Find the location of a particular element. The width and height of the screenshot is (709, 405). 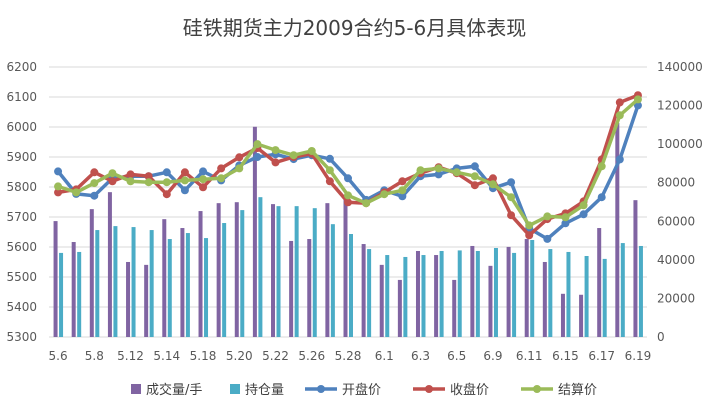

left-tick-label: 6200 is located at coordinates (21, 67).